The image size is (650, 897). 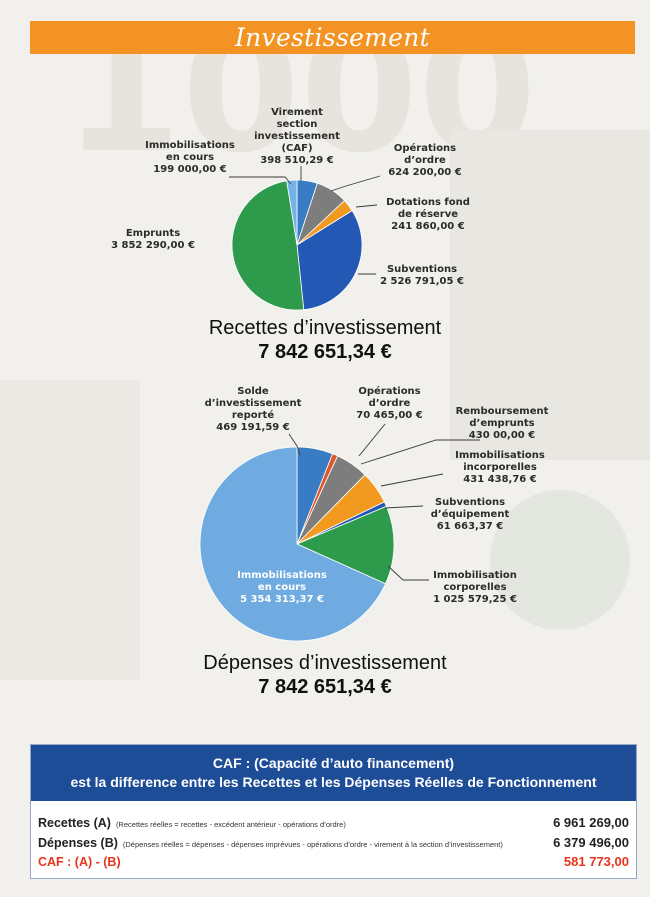 I want to click on slice-value-label: 624 200,00 €, so click(x=425, y=172).